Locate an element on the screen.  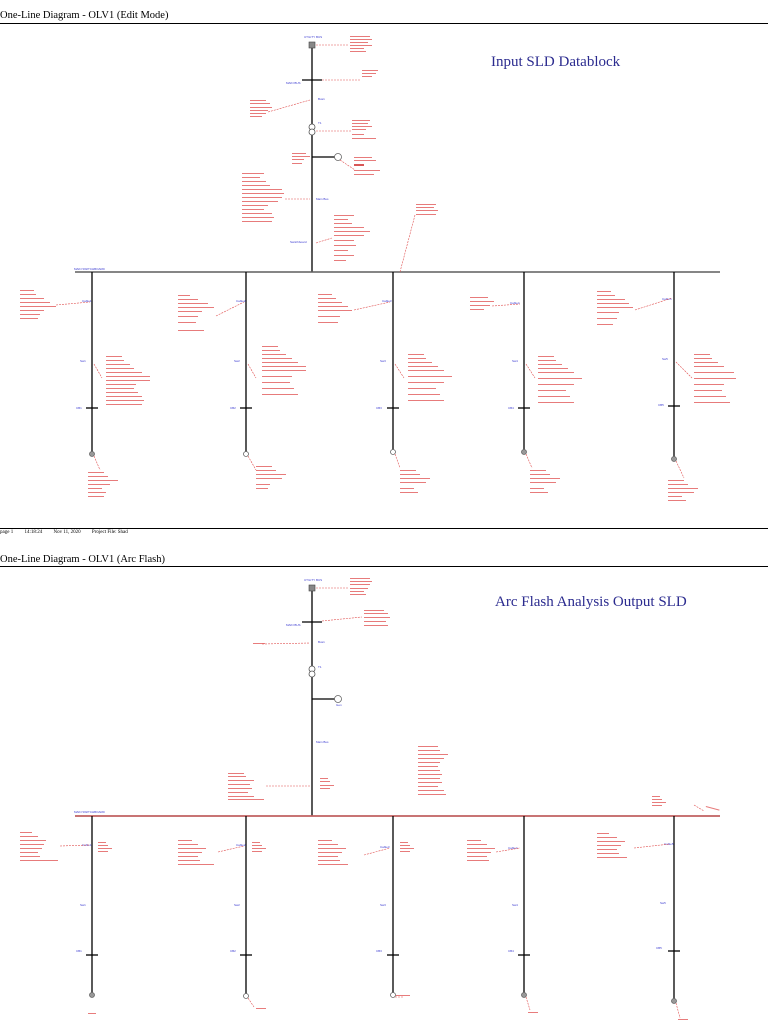
panel-edit-caption: Input SLD Datablock is located at coordinates (556, 62).